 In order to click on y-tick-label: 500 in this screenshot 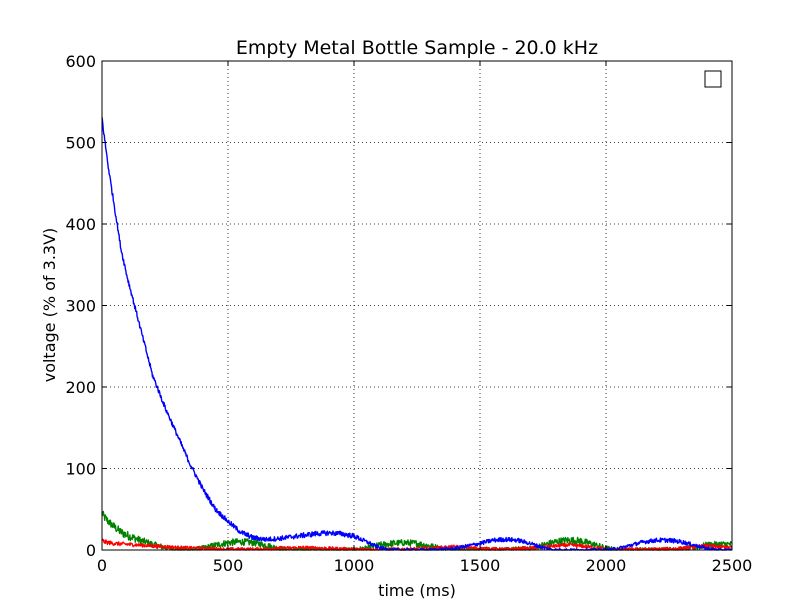, I will do `click(80, 143)`.